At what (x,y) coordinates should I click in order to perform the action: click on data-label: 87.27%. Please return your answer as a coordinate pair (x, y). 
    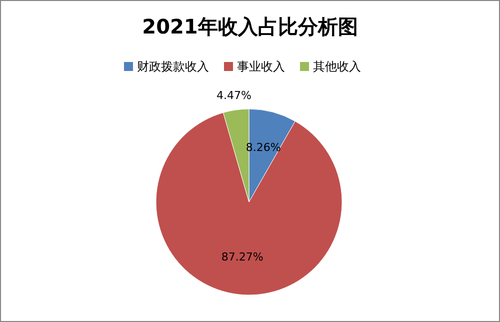
    Looking at the image, I should click on (242, 257).